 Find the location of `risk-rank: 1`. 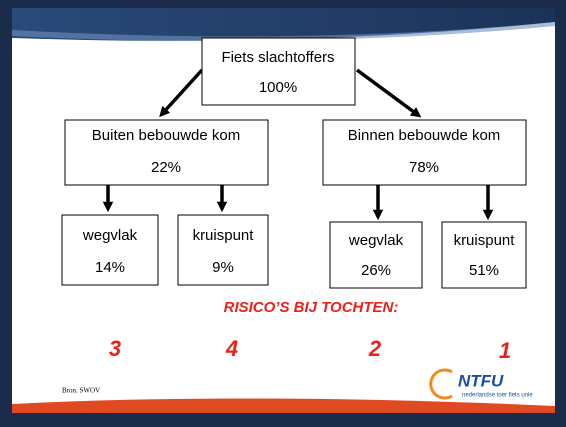

risk-rank: 1 is located at coordinates (505, 350).